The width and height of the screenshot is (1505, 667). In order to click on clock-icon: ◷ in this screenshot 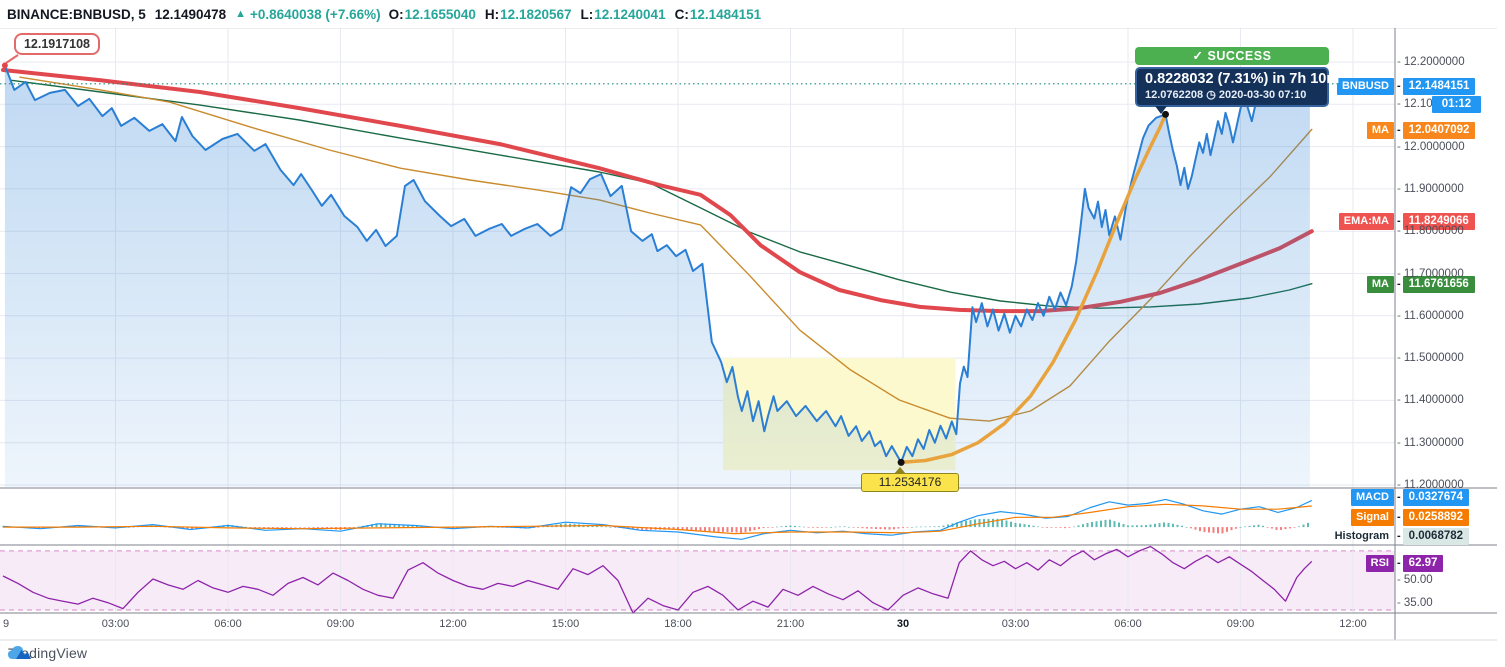, I will do `click(1211, 95)`.